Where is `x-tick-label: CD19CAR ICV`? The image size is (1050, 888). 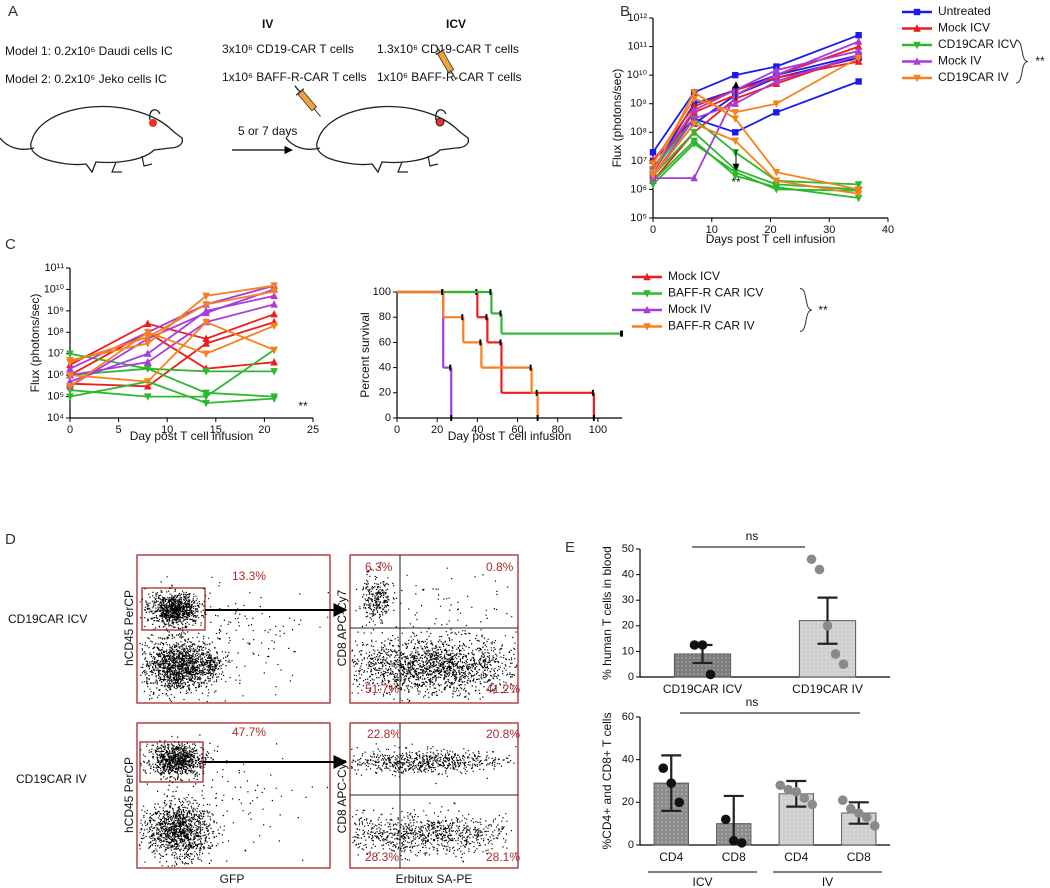 x-tick-label: CD19CAR ICV is located at coordinates (702, 689).